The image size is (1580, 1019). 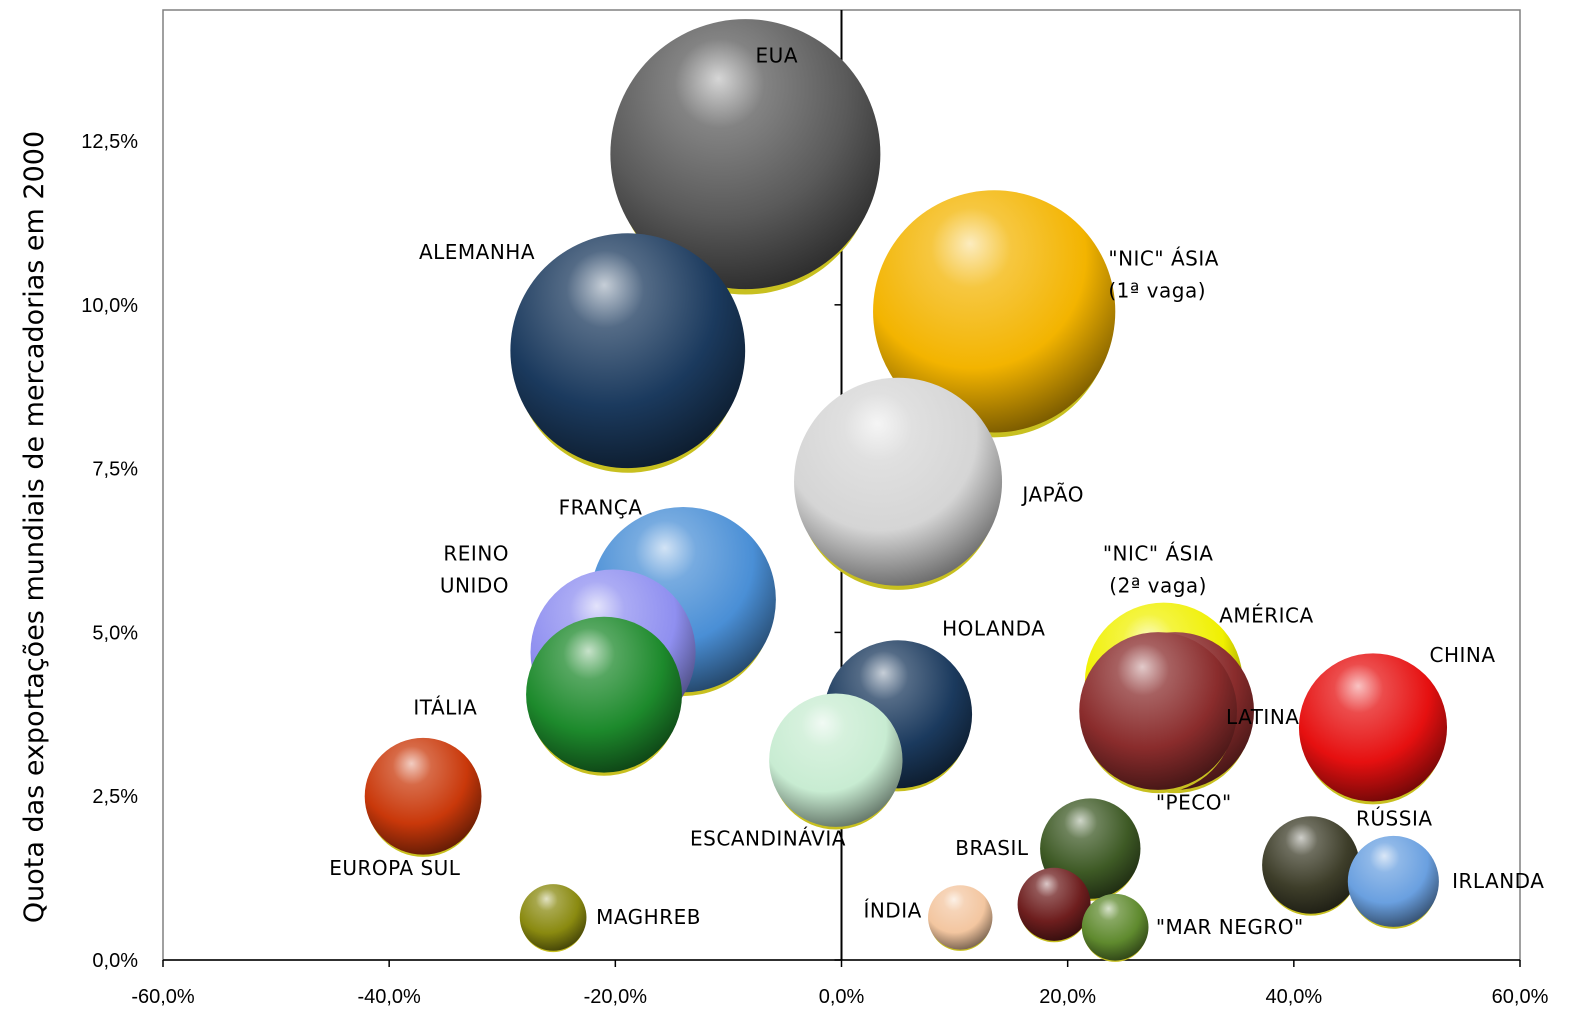 I want to click on bubble-label-line: RÚSSIA, so click(x=1394, y=819).